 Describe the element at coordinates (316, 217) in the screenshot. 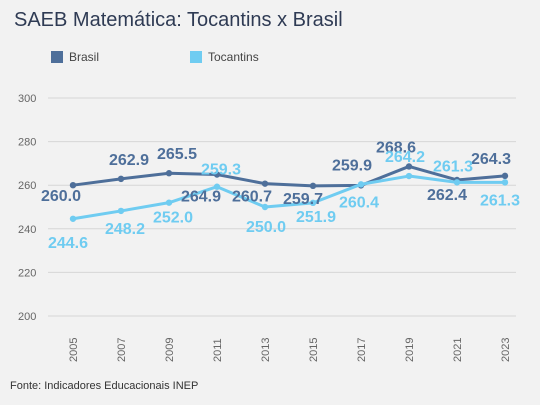

I see `data-label-tocantins: 251.9` at that location.